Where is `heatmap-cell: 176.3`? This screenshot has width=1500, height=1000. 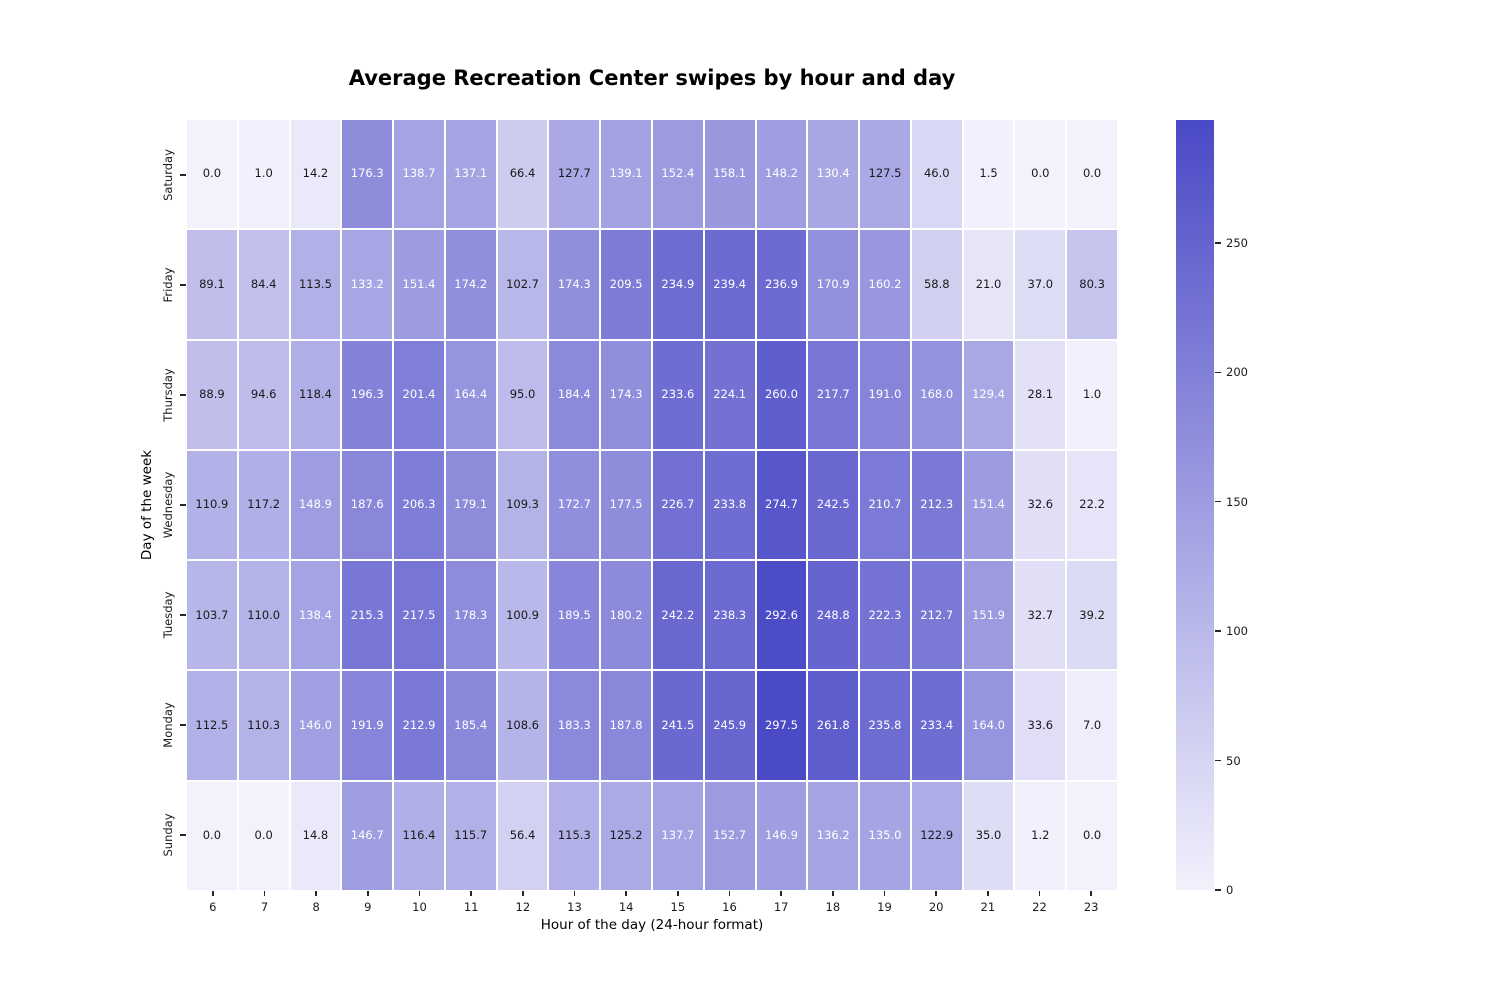 heatmap-cell: 176.3 is located at coordinates (367, 174).